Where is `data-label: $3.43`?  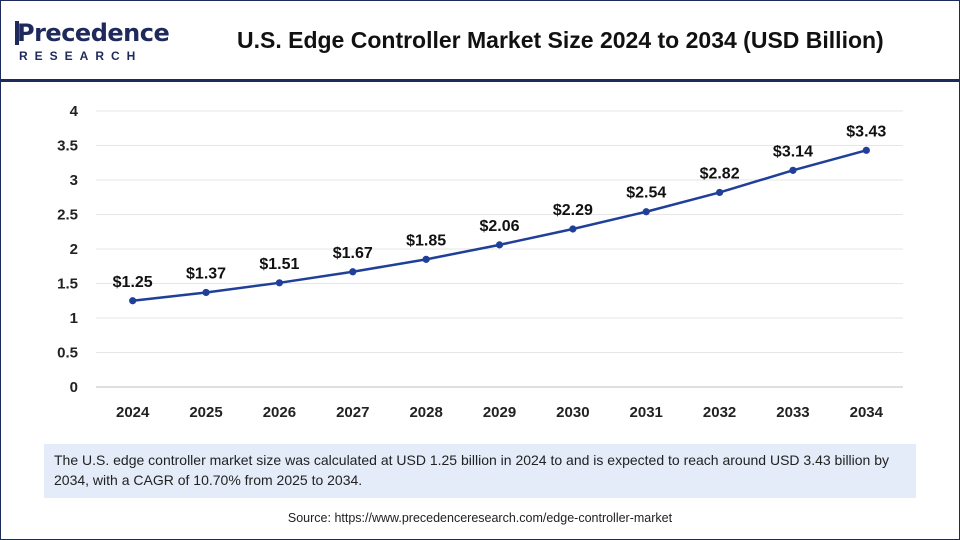
data-label: $3.43 is located at coordinates (866, 131).